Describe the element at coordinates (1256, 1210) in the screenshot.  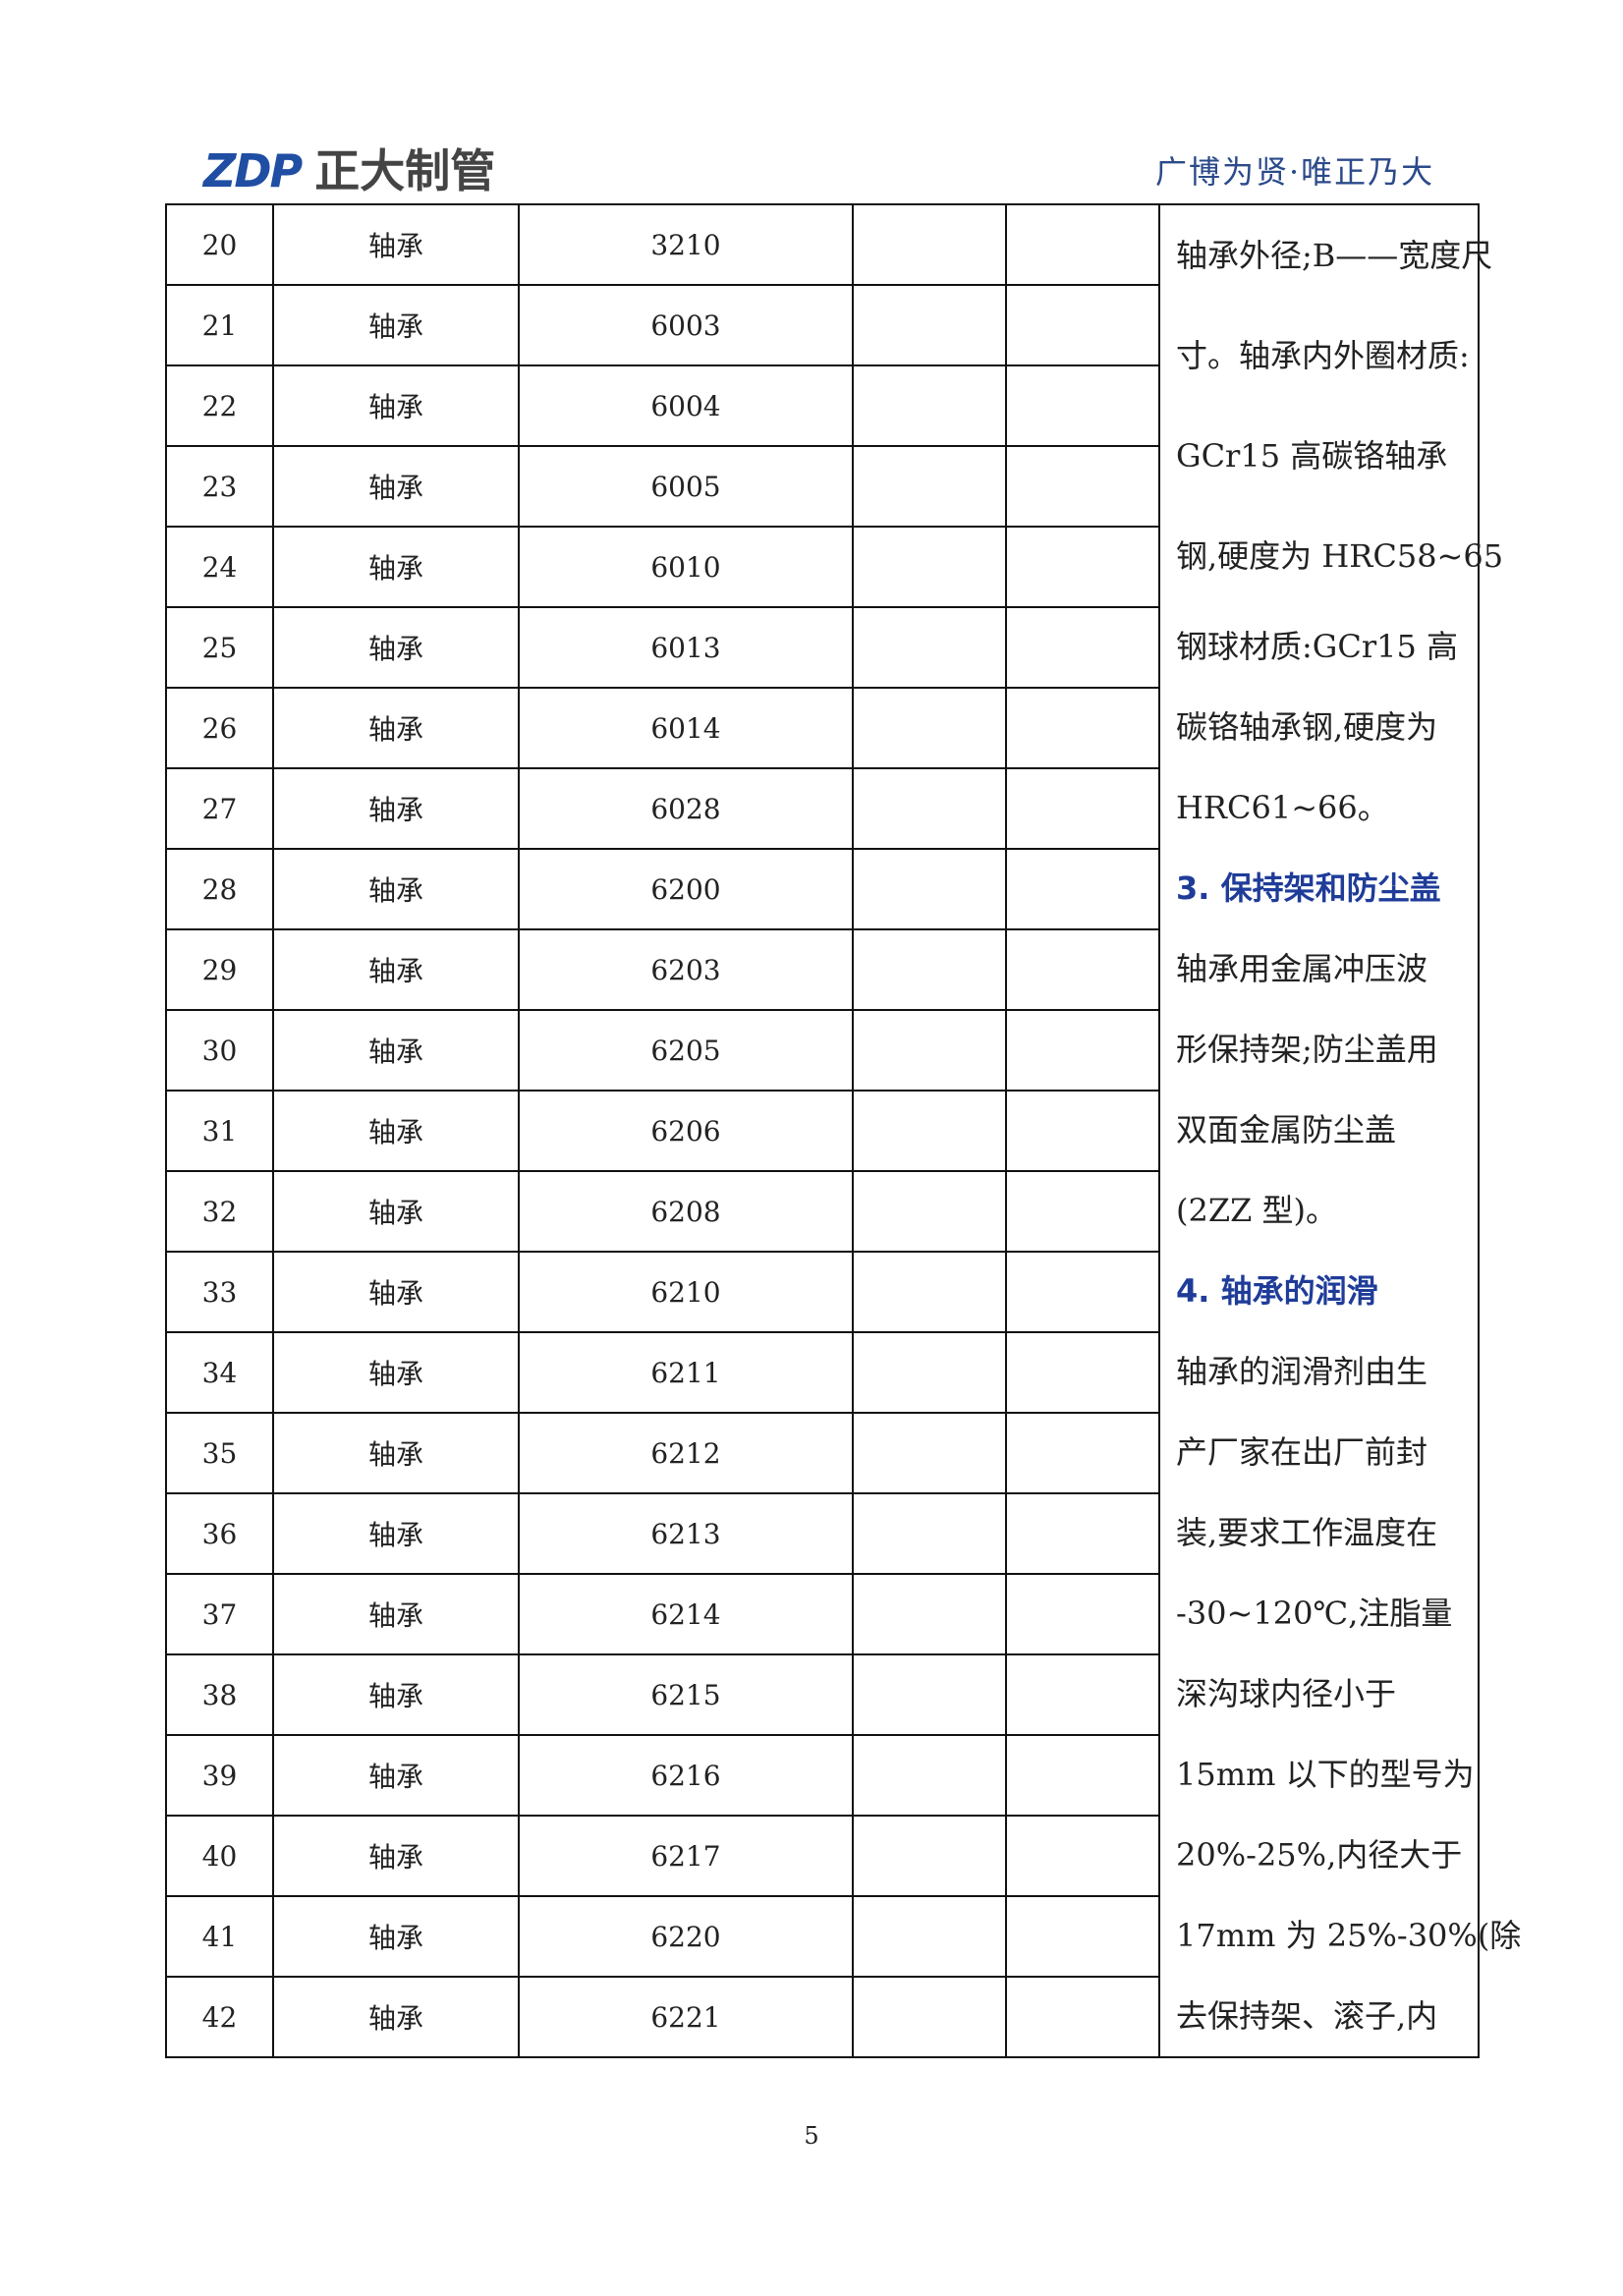
I see `text-line: (2ZZ 型)。` at that location.